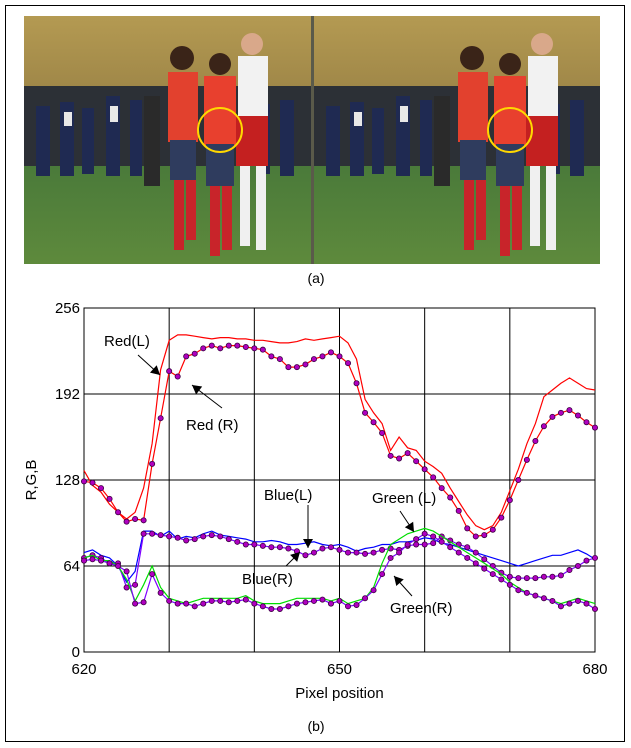 This screenshot has width=631, height=748. What do you see at coordinates (339, 669) in the screenshot?
I see `x-tick-label: 650` at bounding box center [339, 669].